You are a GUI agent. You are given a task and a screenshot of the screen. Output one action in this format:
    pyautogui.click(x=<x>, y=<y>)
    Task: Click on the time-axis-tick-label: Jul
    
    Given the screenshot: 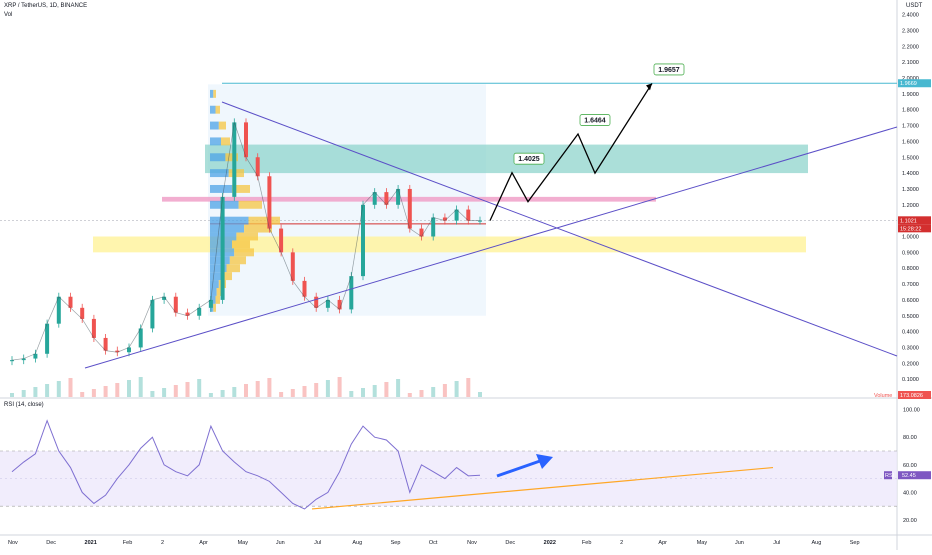 What is the action you would take?
    pyautogui.click(x=317, y=543)
    